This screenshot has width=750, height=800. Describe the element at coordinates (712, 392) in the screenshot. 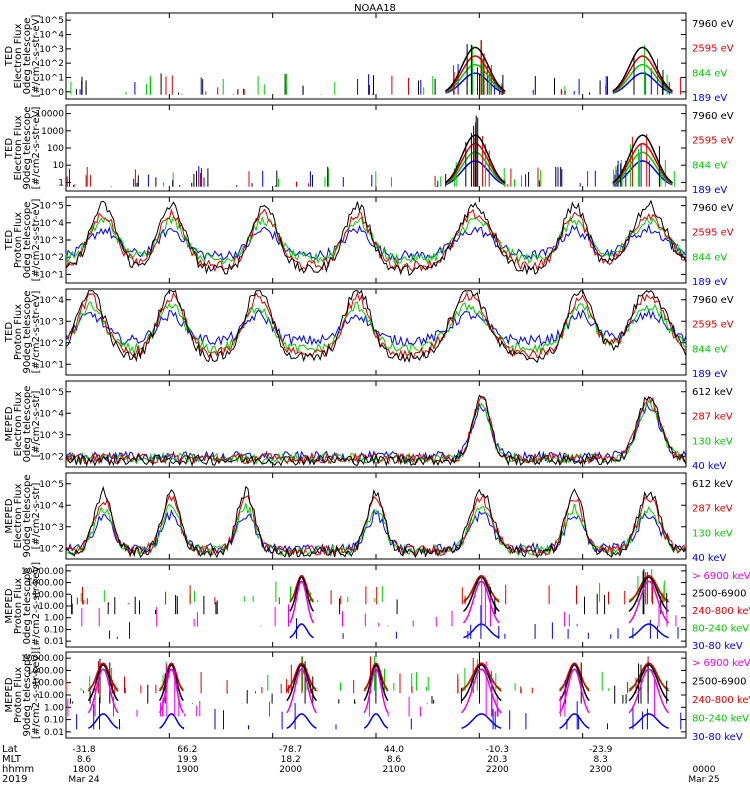

I see `legend-entry: 612 keV` at that location.